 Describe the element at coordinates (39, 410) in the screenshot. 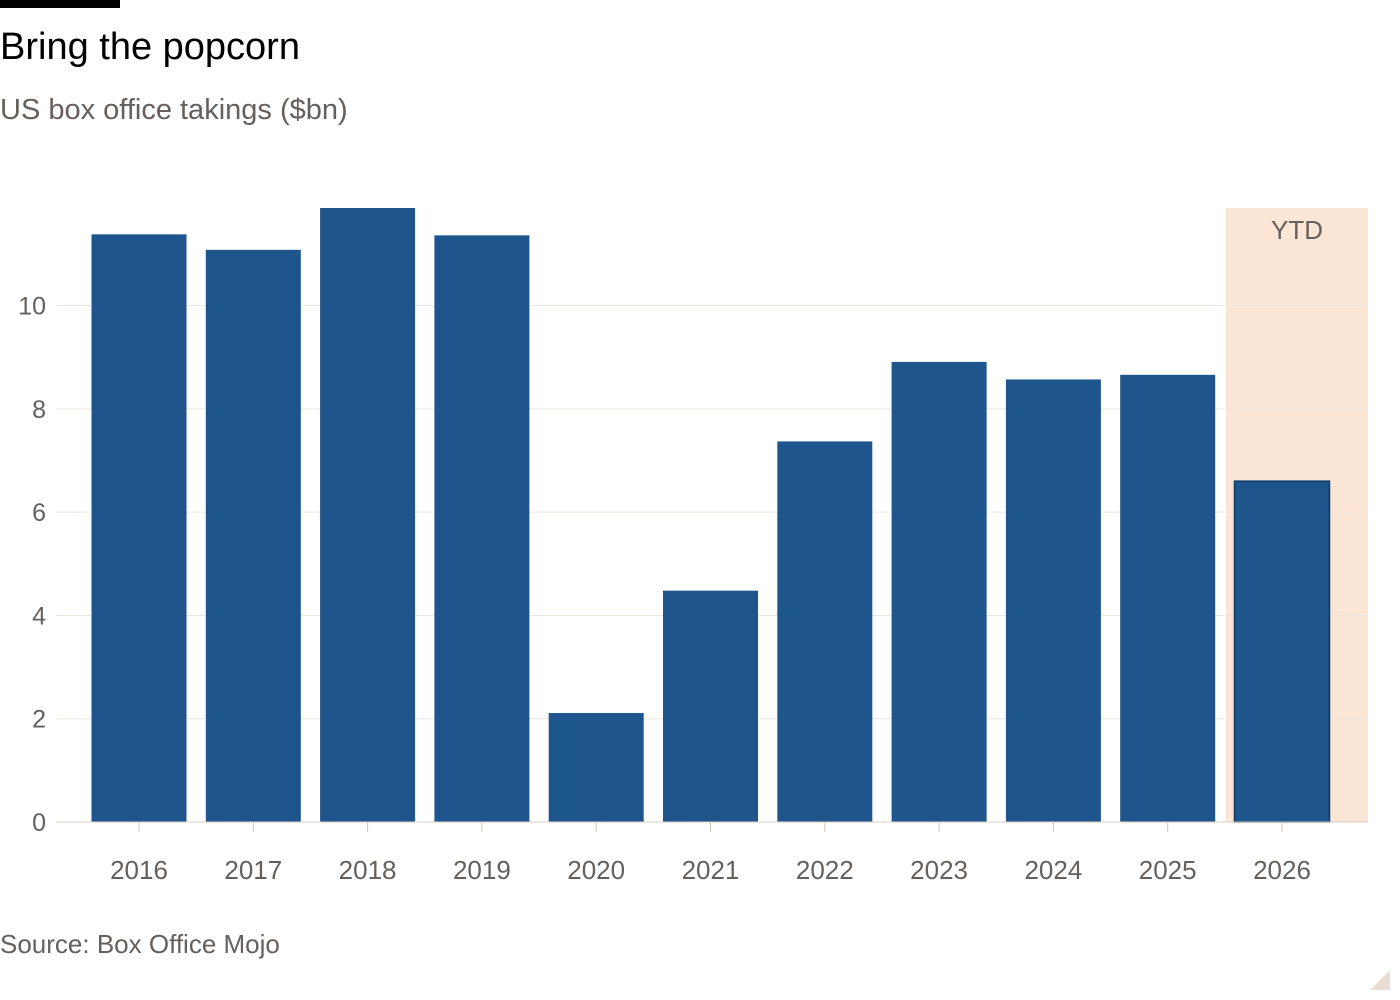

I see `y-tick-label-8: 8` at that location.